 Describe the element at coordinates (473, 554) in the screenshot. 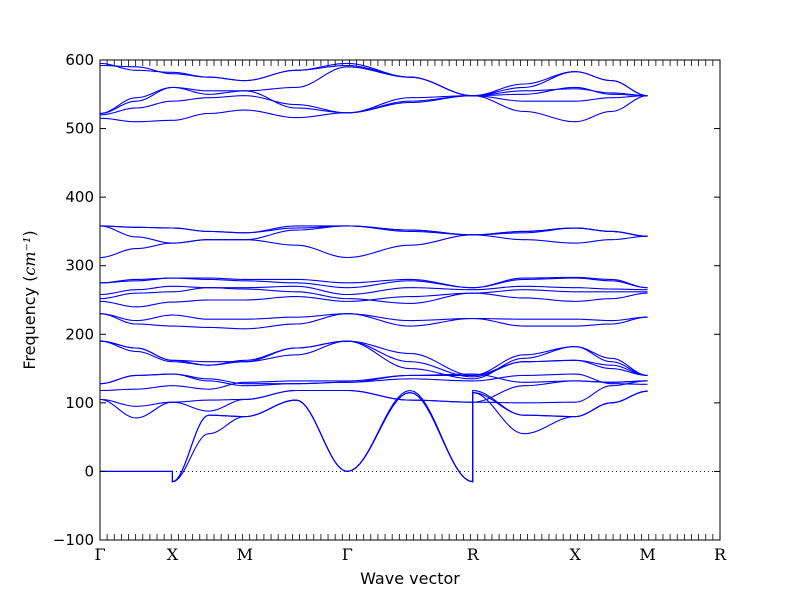

I see `k-point-label-5: R` at that location.